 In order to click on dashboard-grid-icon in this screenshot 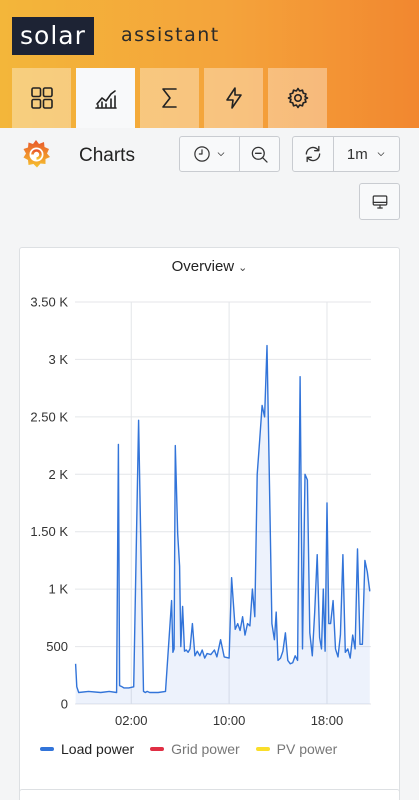, I will do `click(41, 98)`.